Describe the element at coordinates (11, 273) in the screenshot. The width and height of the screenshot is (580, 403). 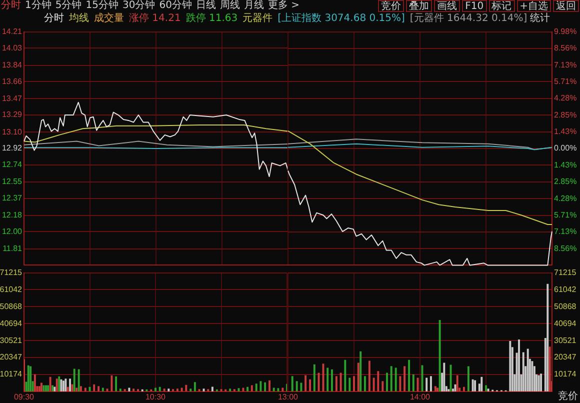
I see `y-tick-label: 71215` at that location.